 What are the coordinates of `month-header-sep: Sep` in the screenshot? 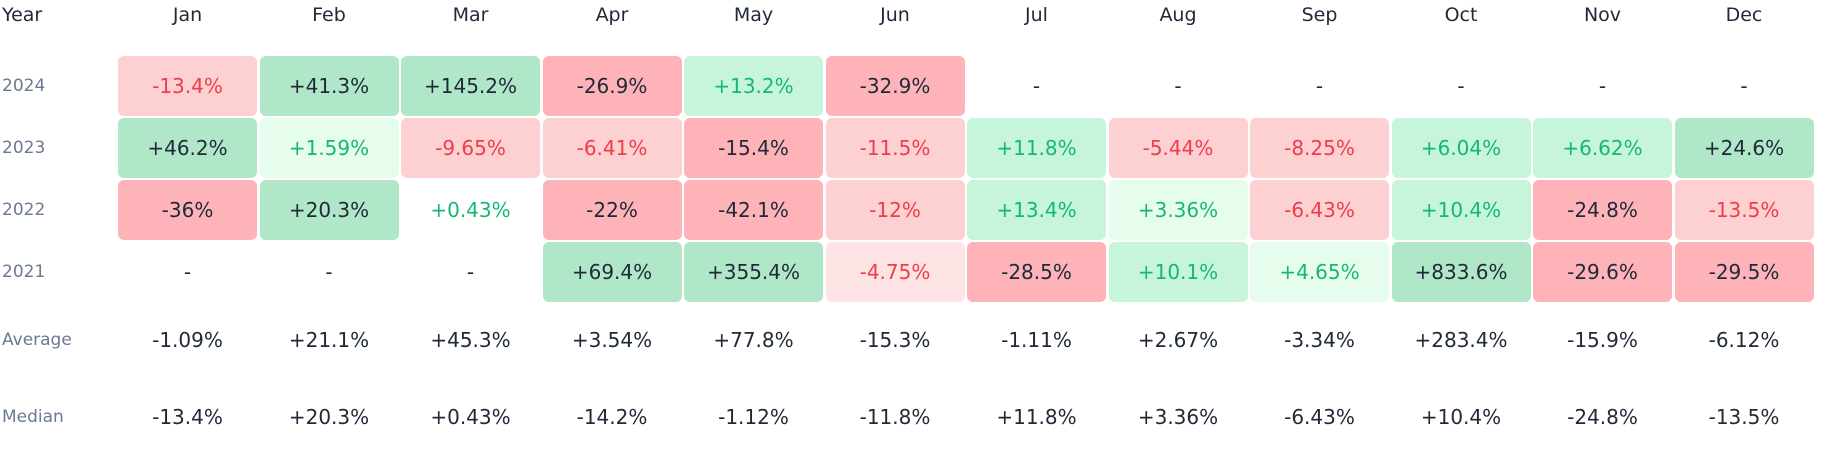 It's located at (1319, 15).